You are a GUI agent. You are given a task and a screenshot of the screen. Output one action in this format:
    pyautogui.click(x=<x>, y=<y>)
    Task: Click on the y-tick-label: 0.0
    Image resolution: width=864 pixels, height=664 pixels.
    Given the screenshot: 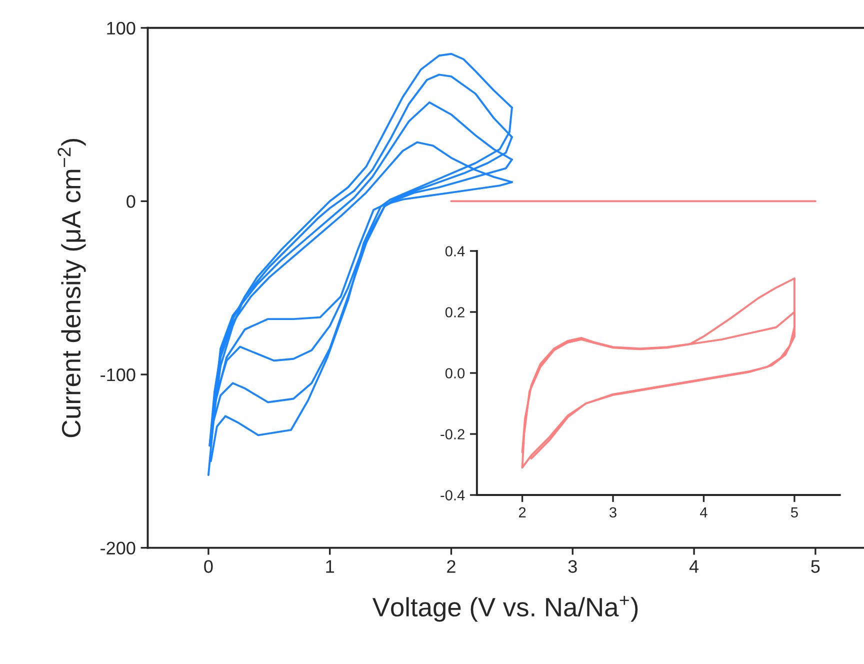 What is the action you would take?
    pyautogui.click(x=455, y=373)
    